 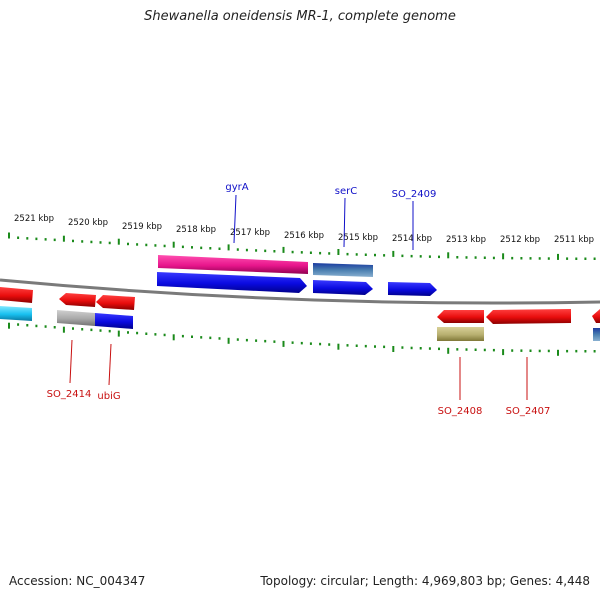 I want to click on ruler-label-2518: 2518 kbp, so click(x=196, y=230).